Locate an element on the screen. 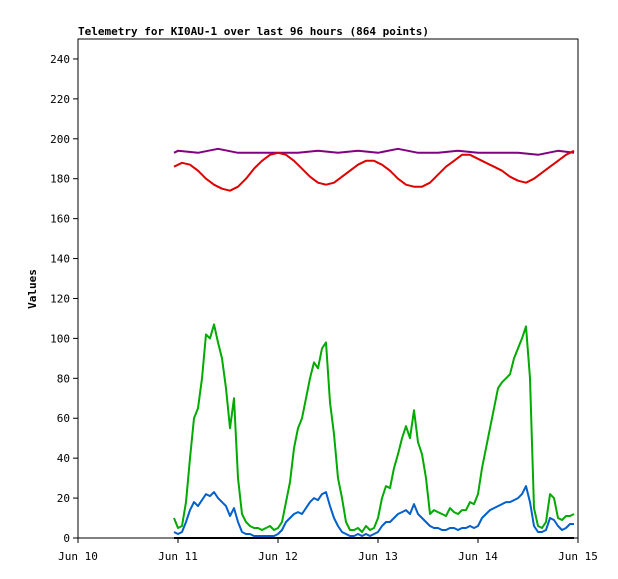  y-tick-label: 220 is located at coordinates (60, 99).